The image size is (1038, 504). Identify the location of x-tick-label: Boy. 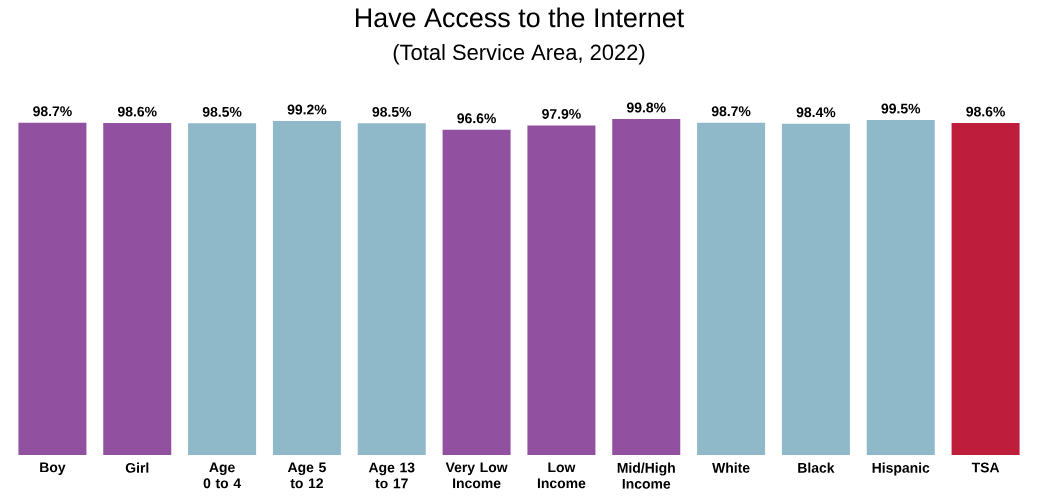
(53, 469).